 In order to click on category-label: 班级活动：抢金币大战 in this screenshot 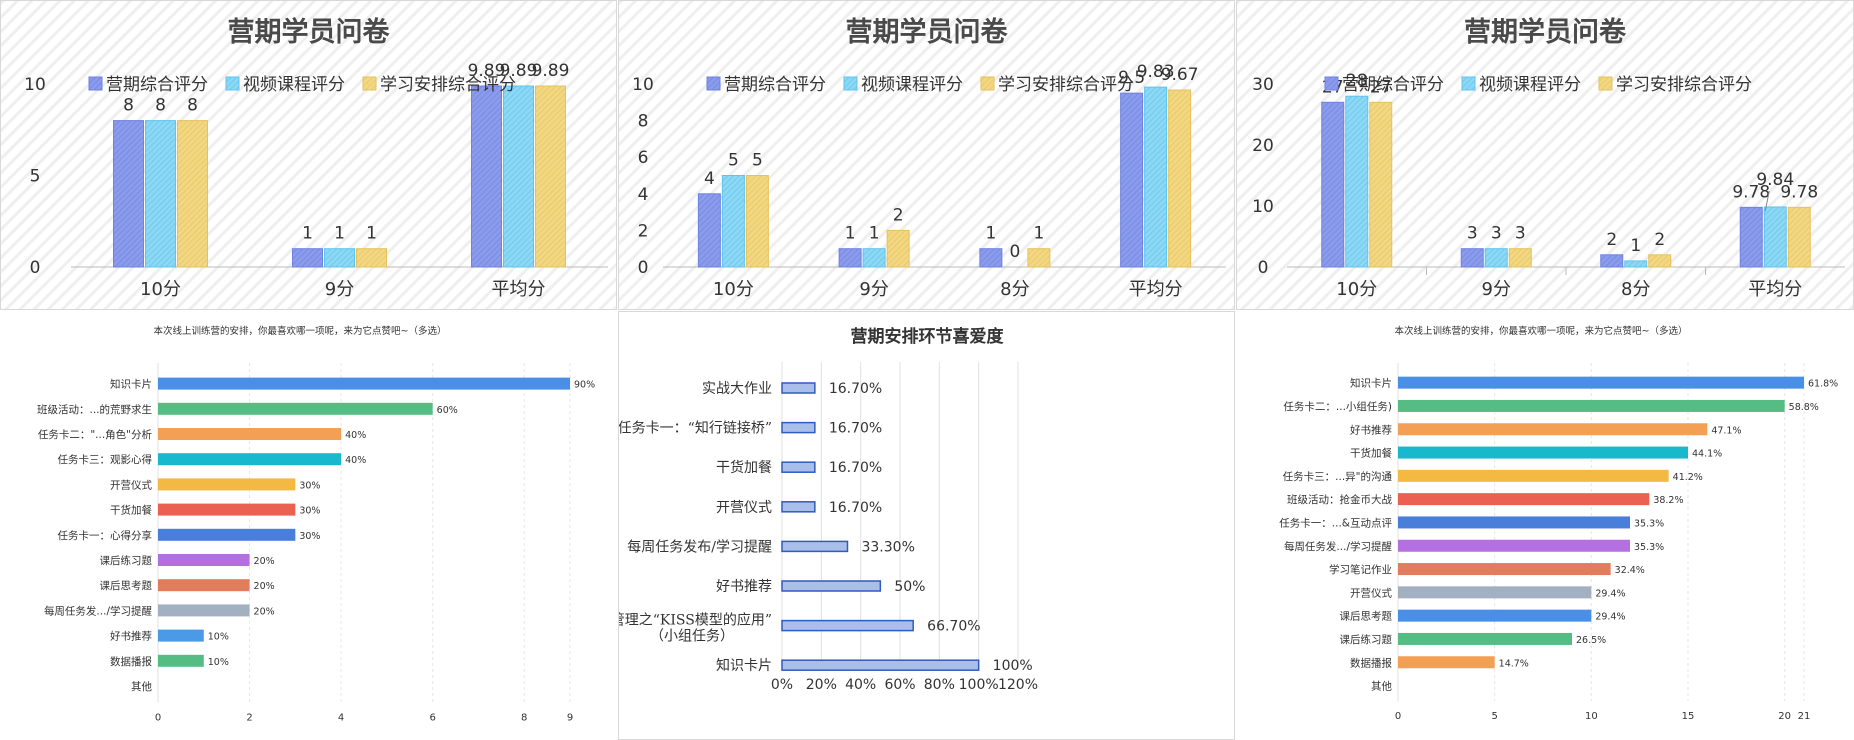, I will do `click(1339, 499)`.